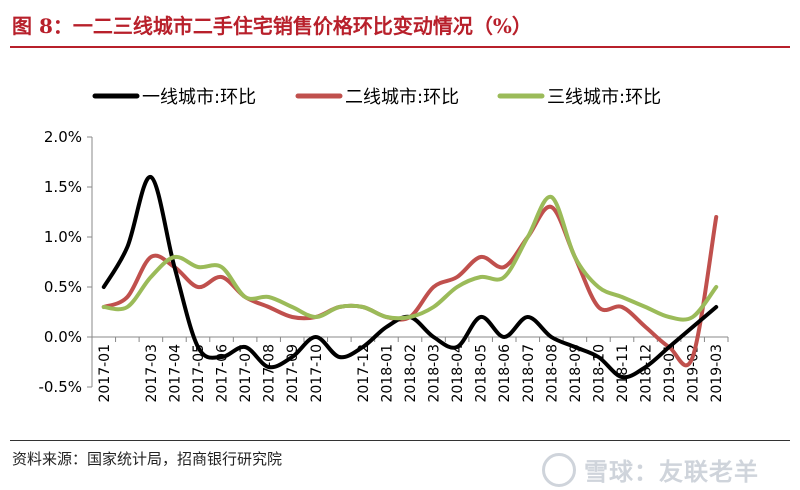 The width and height of the screenshot is (800, 490). What do you see at coordinates (717, 373) in the screenshot?
I see `x-tick-label: 2019-03` at bounding box center [717, 373].